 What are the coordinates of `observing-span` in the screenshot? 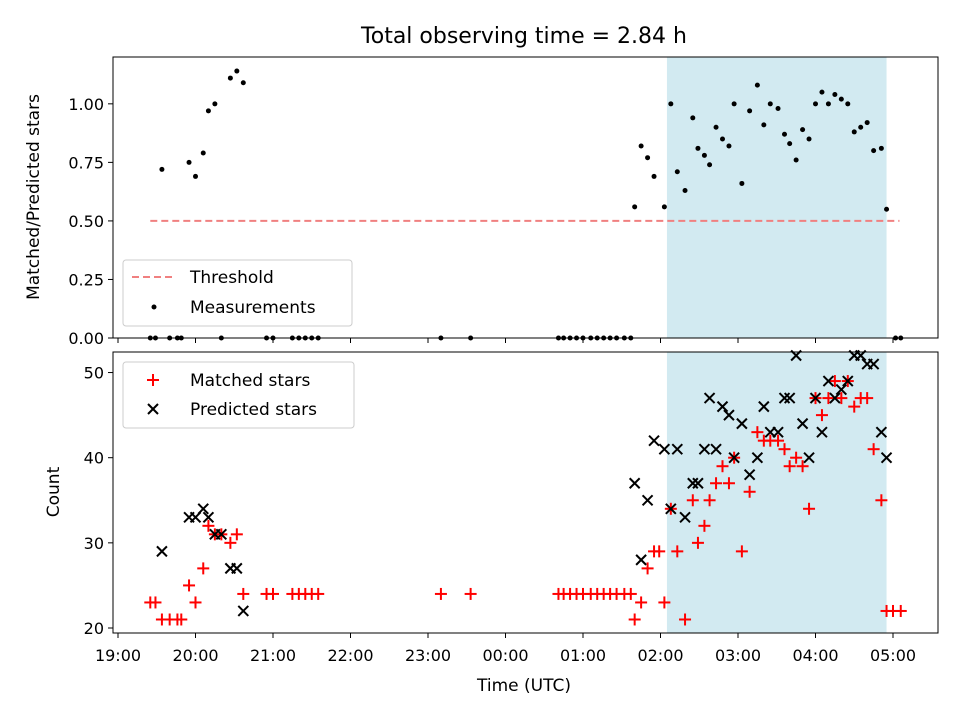 It's located at (776, 197).